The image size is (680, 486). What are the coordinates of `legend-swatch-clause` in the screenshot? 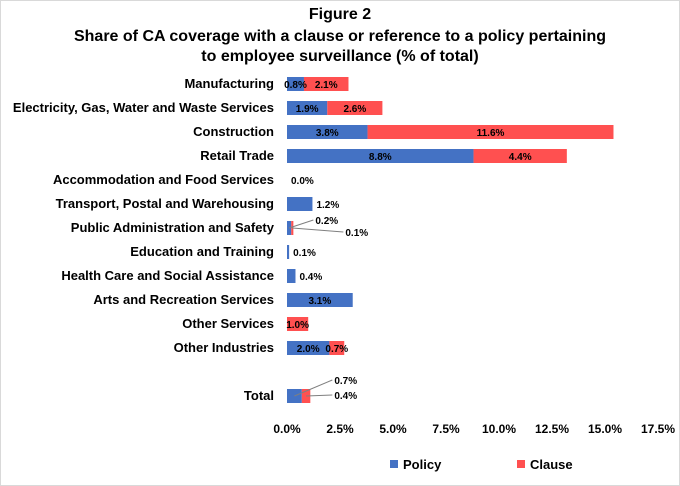 It's located at (521, 464).